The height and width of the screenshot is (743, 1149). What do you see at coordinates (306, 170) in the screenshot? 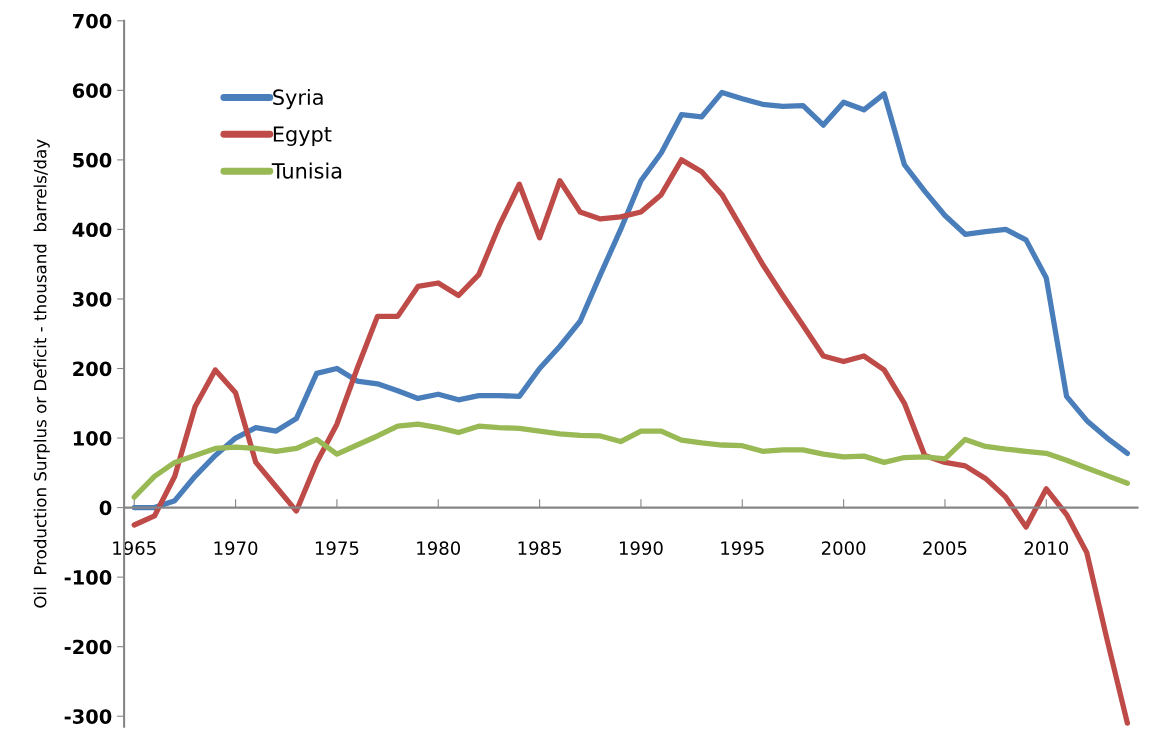
I see `legend-label: Tunisia` at bounding box center [306, 170].